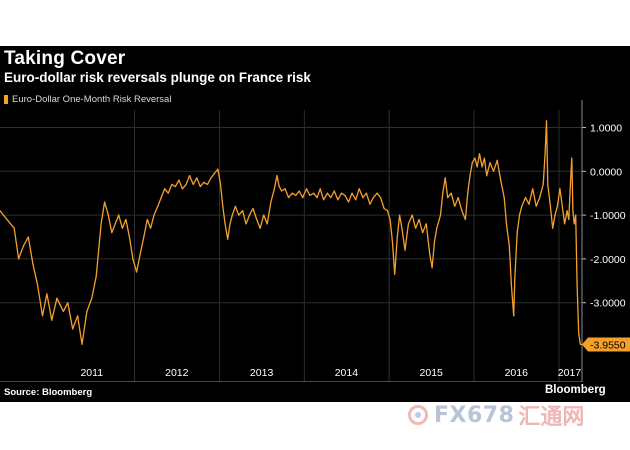 Image resolution: width=630 pixels, height=450 pixels. What do you see at coordinates (65, 58) in the screenshot?
I see `chart-title: Taking Cover` at bounding box center [65, 58].